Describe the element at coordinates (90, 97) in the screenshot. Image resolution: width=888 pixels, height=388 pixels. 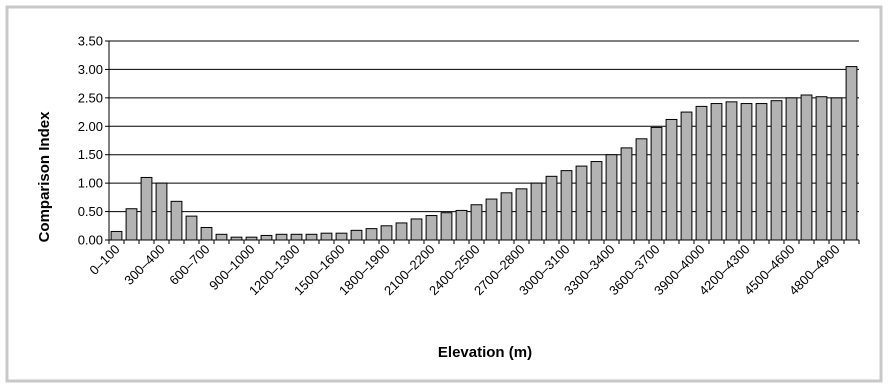
I see `y-tick-label: 2.50` at that location.